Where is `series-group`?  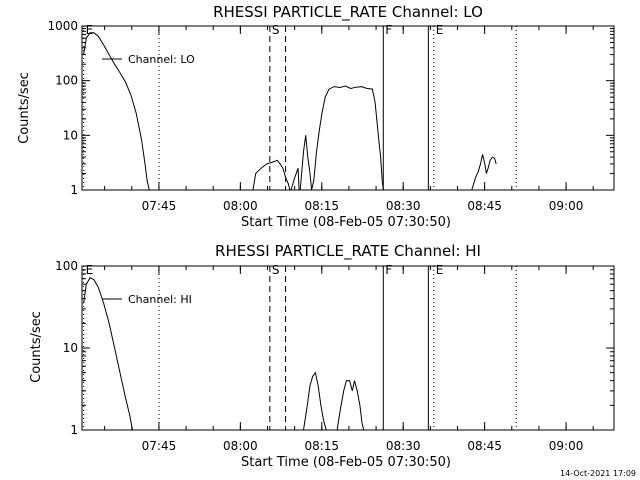 series-group is located at coordinates (224, 354).